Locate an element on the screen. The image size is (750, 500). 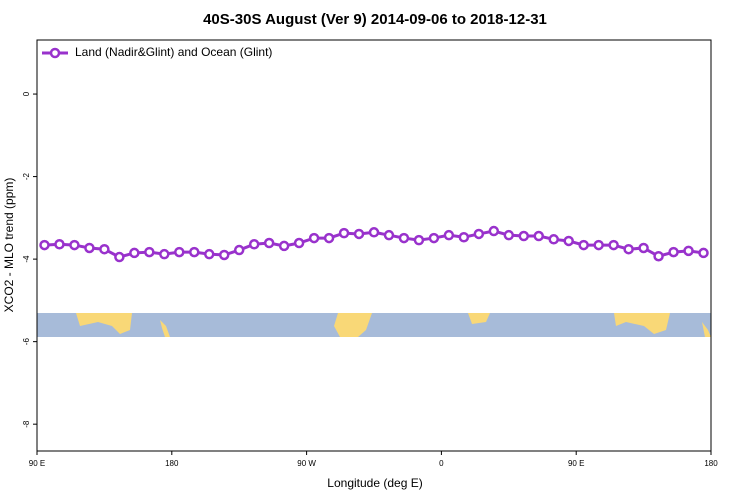
legend-label: Land (Nadir&Glint) and Ocean (Glint) is located at coordinates (173, 52).